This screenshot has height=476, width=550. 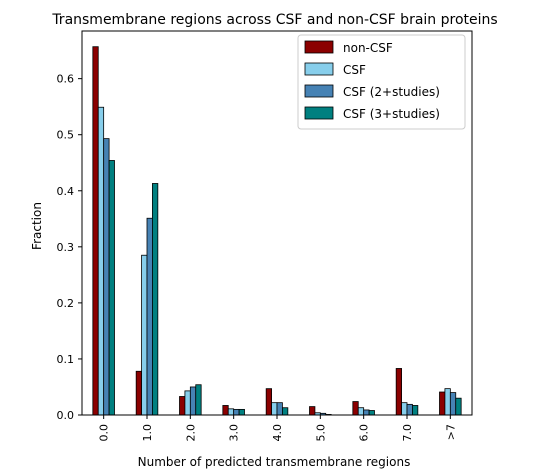 I want to click on y-tick-label-6: 0.6, so click(x=66, y=79).